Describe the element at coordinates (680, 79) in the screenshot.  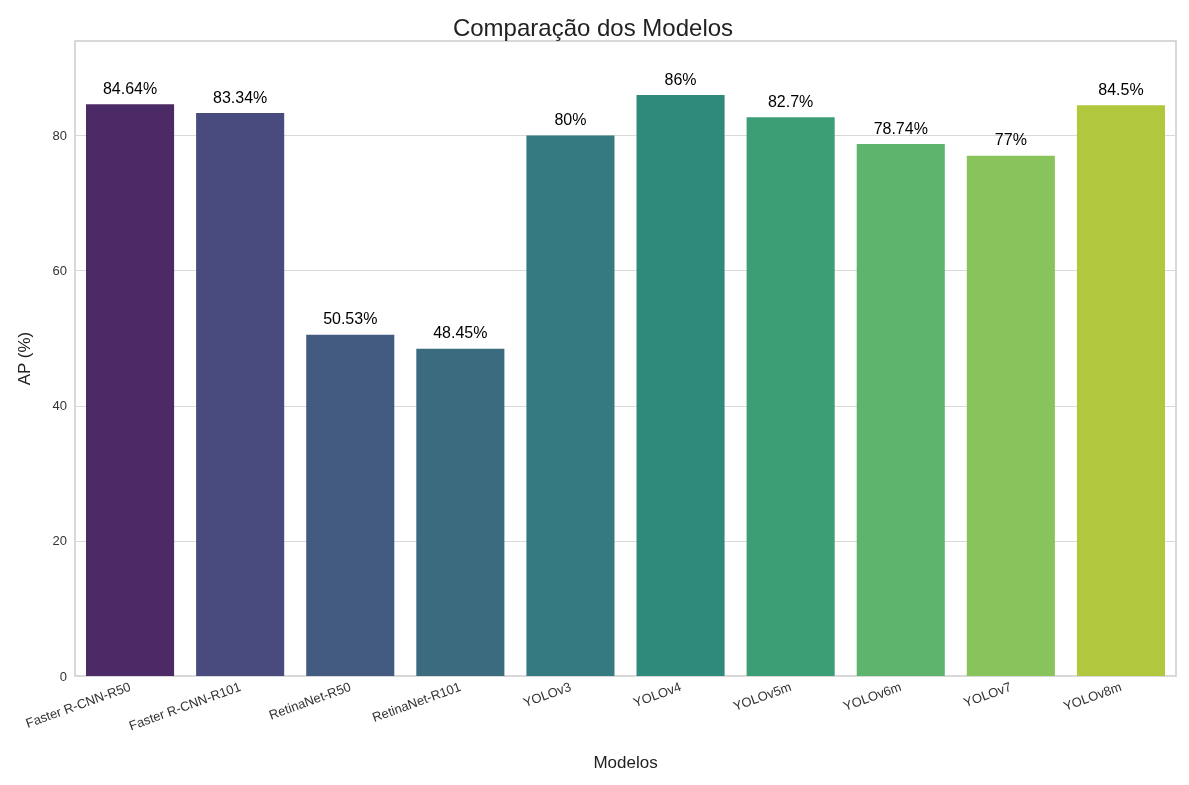
I see `data-label: 86%` at that location.